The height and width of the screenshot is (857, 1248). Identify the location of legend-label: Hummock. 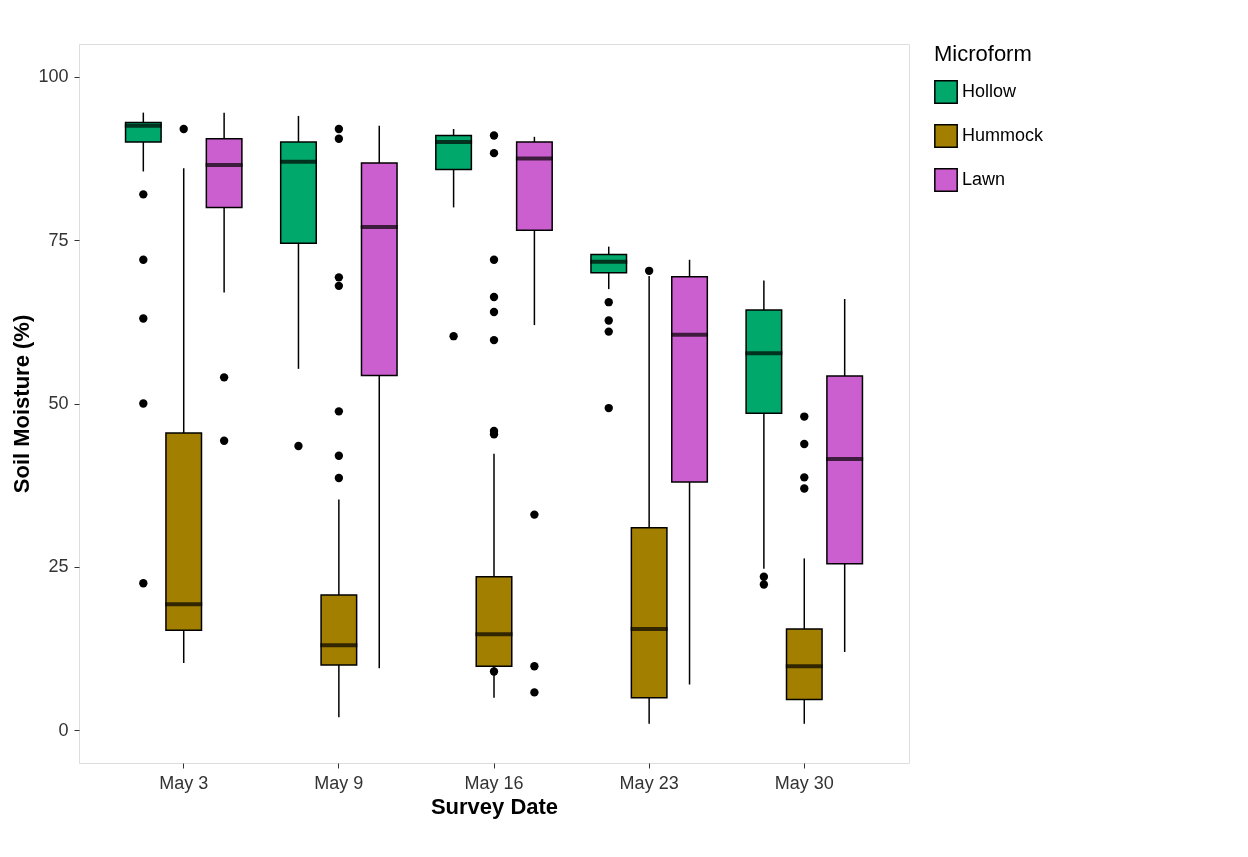
(1003, 135).